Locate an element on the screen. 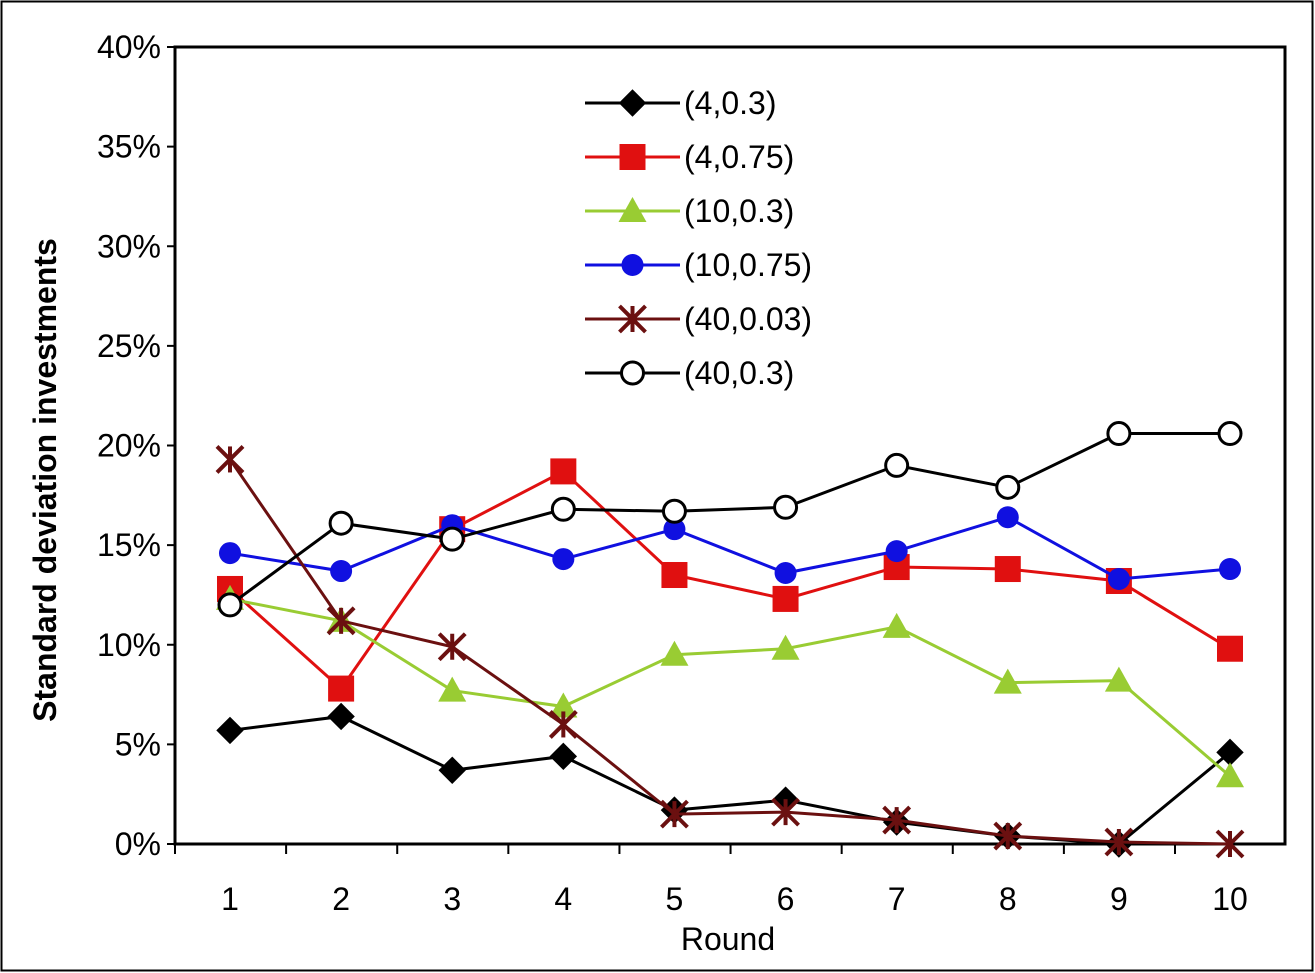 Image resolution: width=1315 pixels, height=973 pixels. x-tick-label: 6 is located at coordinates (786, 899).